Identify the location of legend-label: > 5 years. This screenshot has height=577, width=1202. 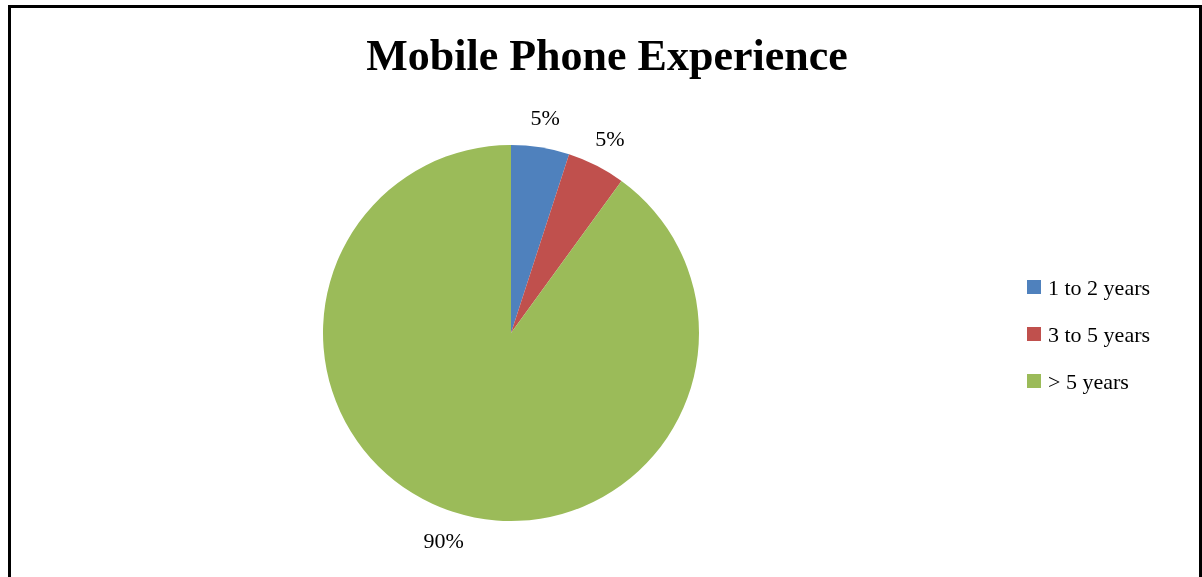
(1088, 381).